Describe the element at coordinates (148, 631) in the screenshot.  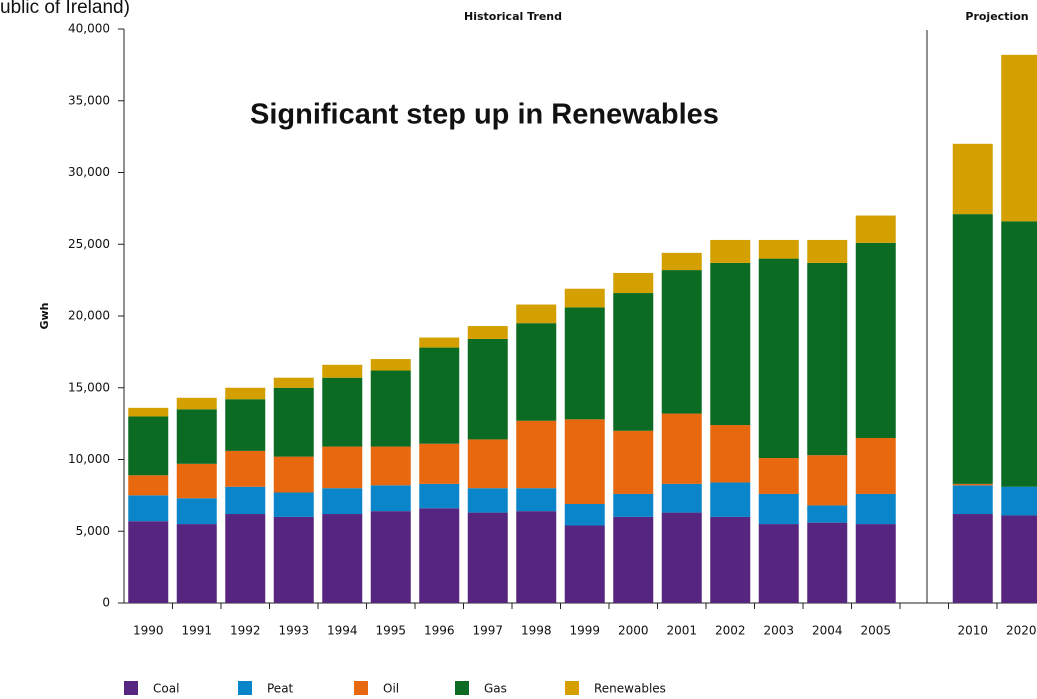
I see `x-tick-label: 1990` at that location.